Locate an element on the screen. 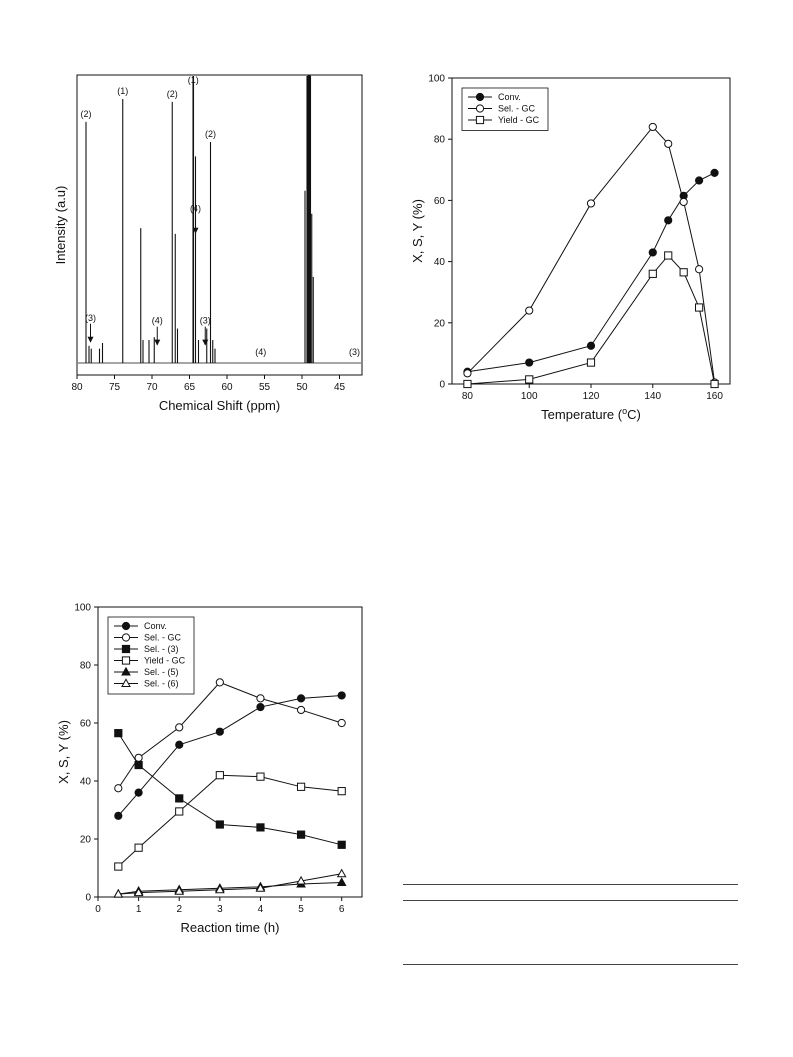  plot-frame is located at coordinates (230, 752).